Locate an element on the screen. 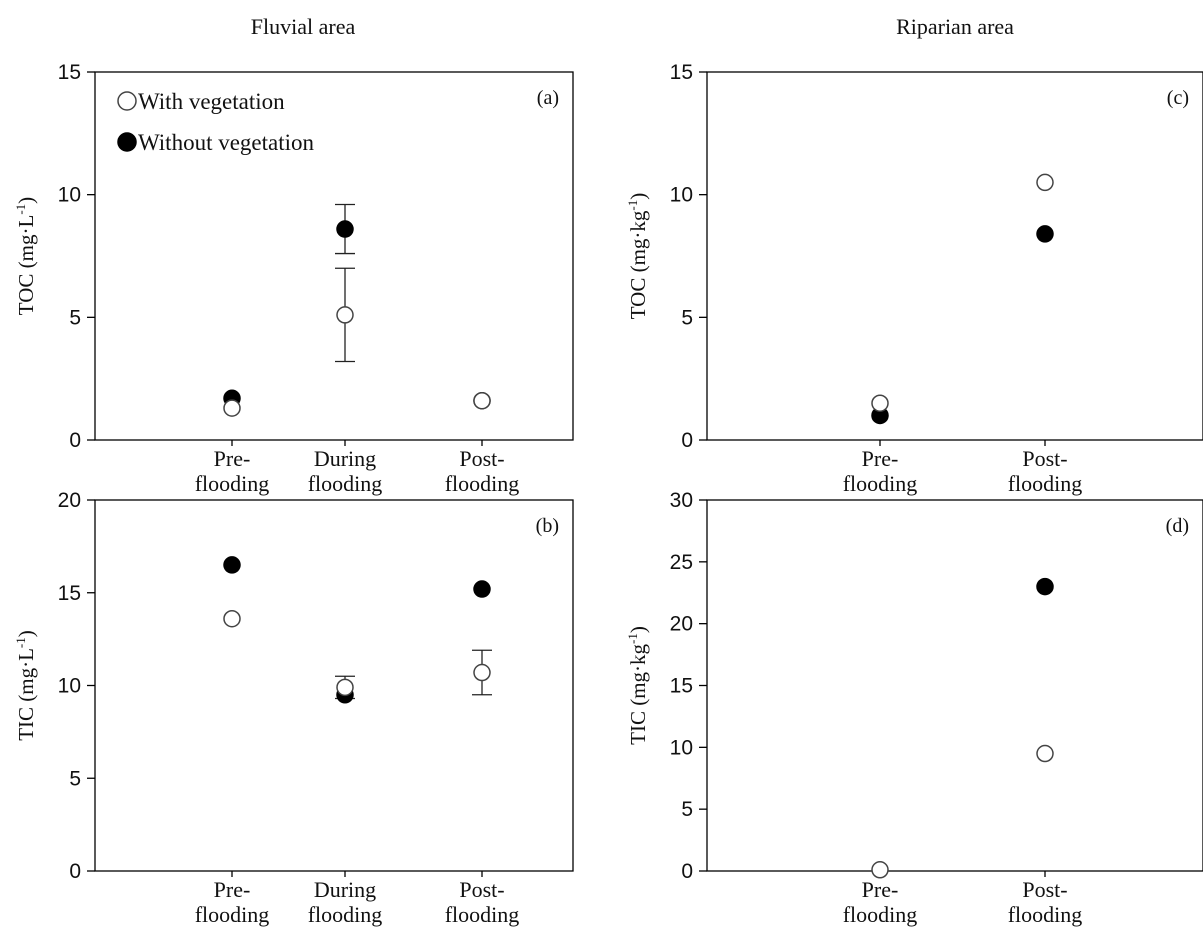  panel-label: (b) is located at coordinates (547, 526).